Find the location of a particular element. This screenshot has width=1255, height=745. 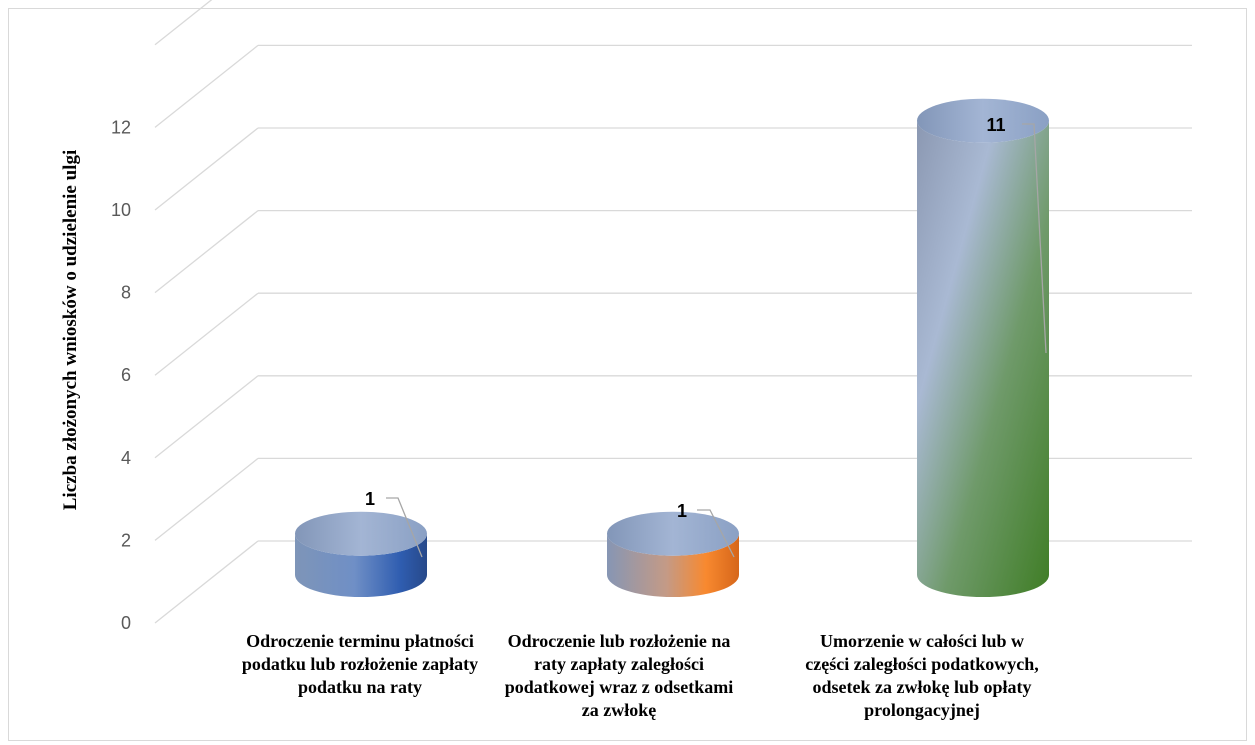

y-tick-label: 6 is located at coordinates (126, 375).